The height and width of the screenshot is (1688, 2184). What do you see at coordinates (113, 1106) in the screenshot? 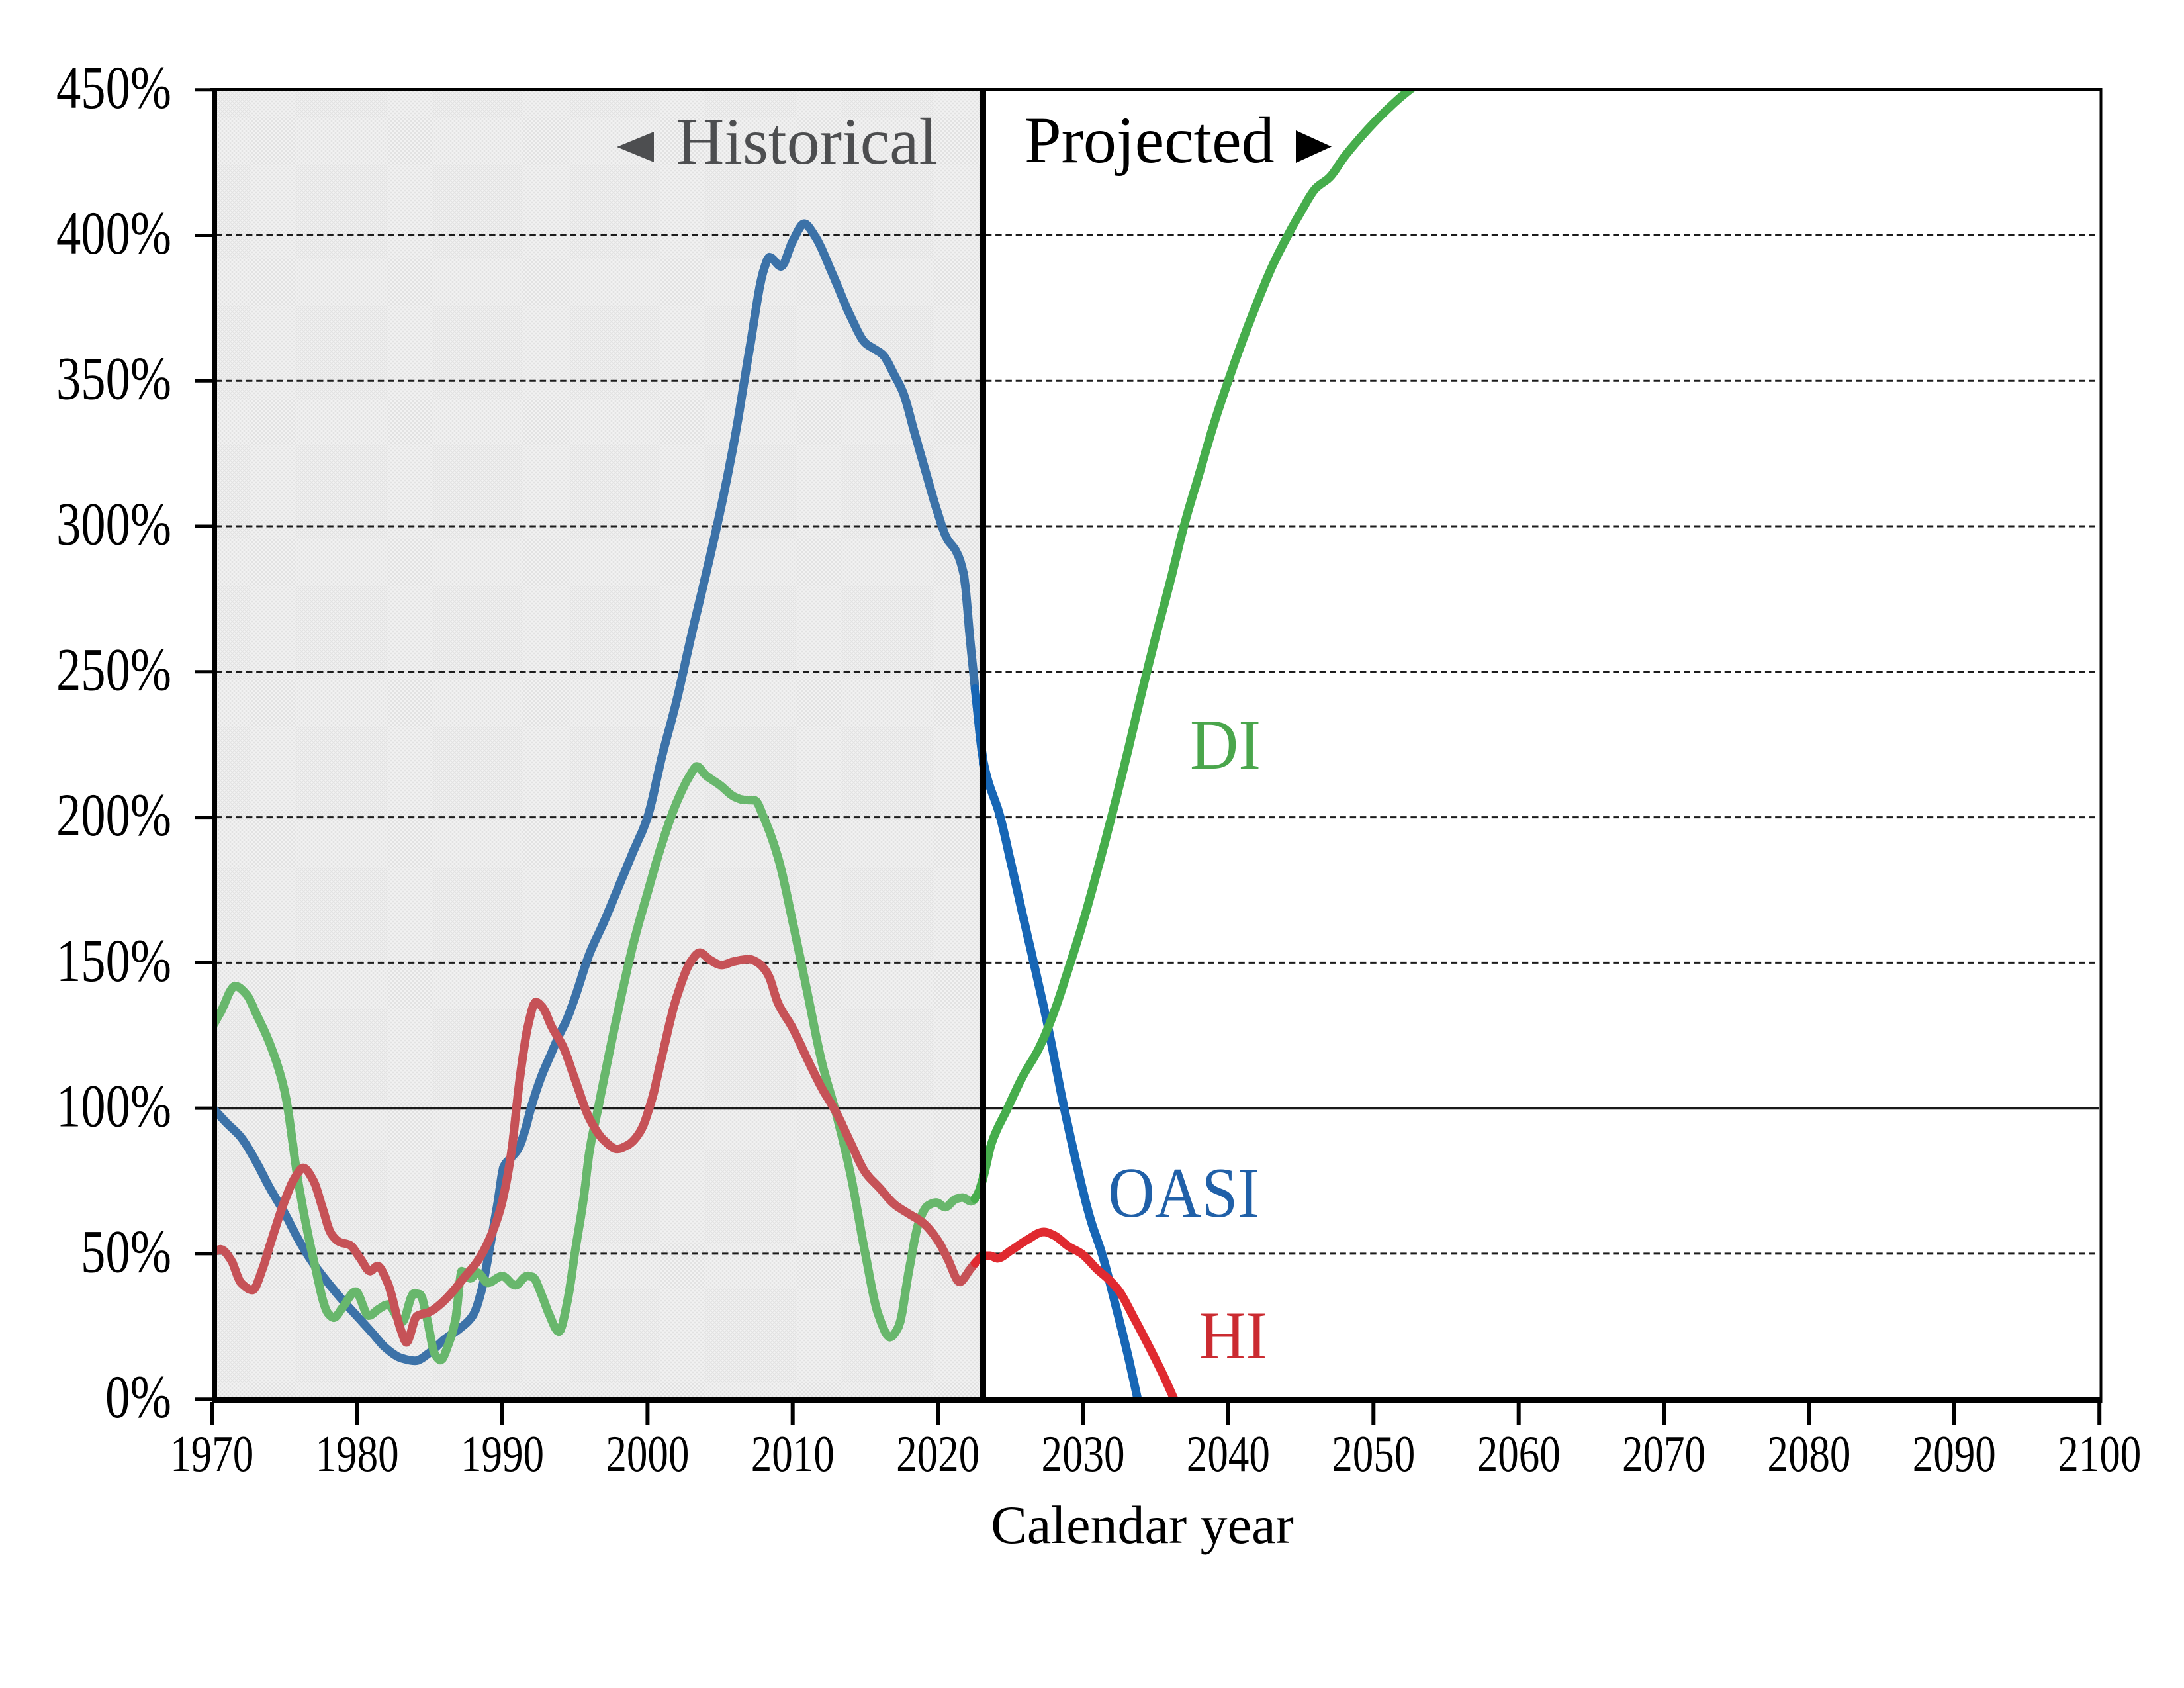
I see `svg-text: 100%` at bounding box center [113, 1106].